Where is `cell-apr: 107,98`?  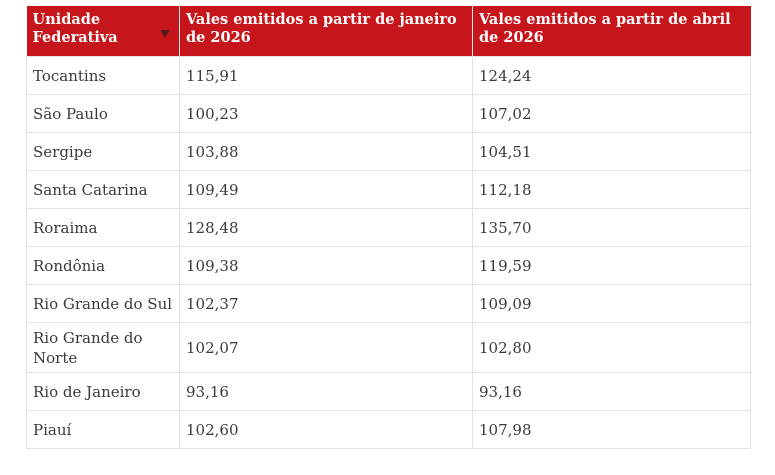 cell-apr: 107,98 is located at coordinates (611, 429).